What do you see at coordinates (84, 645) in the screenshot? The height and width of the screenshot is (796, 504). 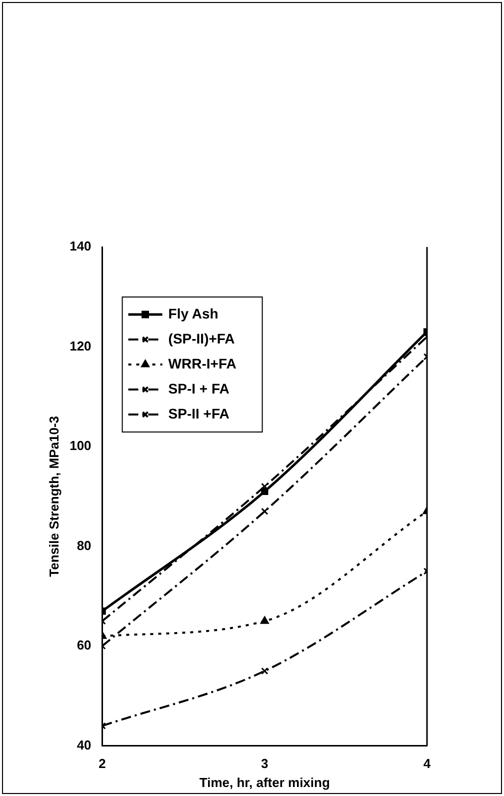 I see `y-tick-label: 60` at bounding box center [84, 645].